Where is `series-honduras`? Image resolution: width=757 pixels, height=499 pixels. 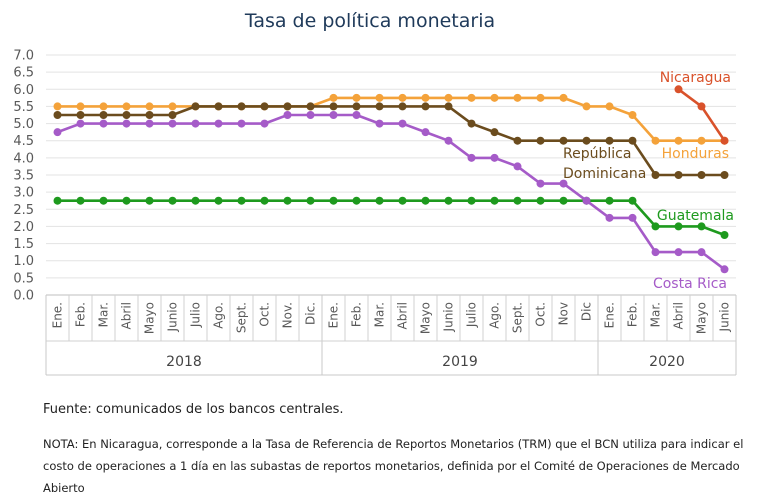
series-honduras is located at coordinates (391, 119).